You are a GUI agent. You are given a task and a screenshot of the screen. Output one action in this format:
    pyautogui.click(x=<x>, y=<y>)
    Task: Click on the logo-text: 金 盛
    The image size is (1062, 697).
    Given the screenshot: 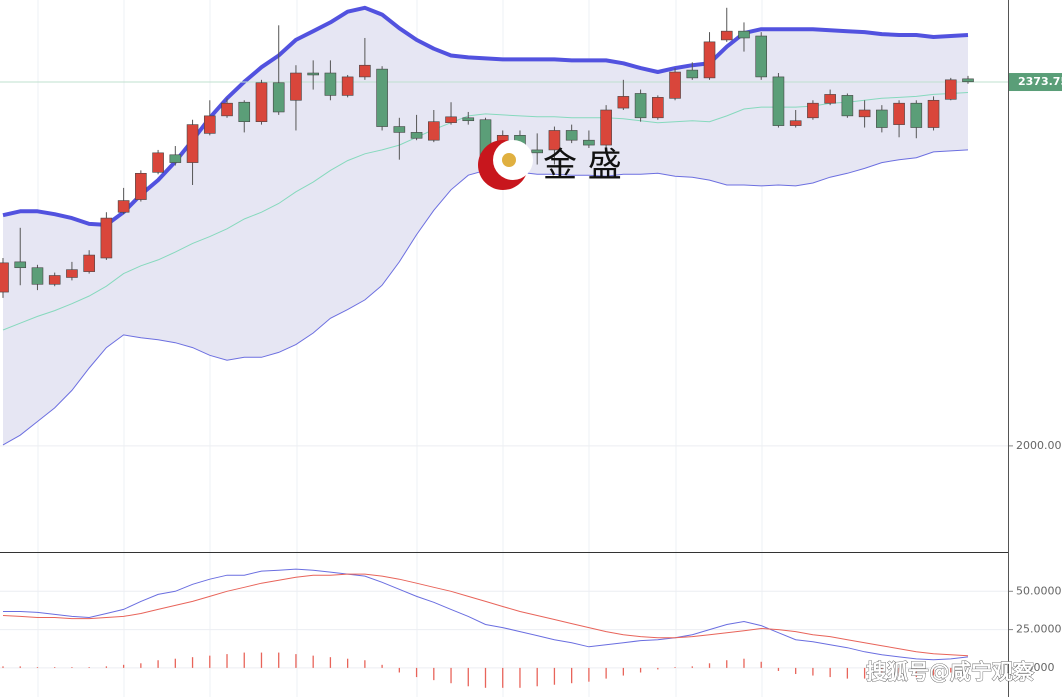 What is the action you would take?
    pyautogui.click(x=582, y=166)
    